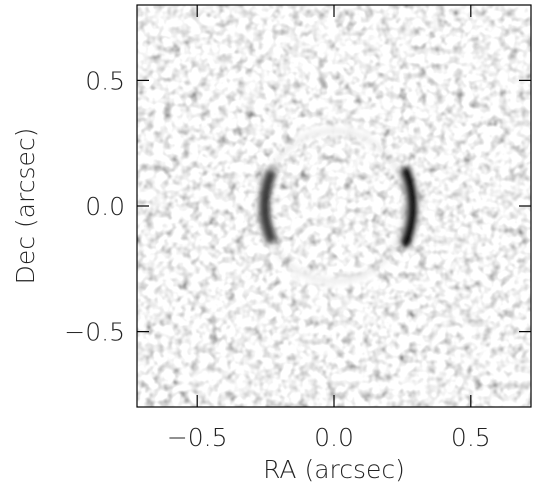  Describe the element at coordinates (334, 437) in the screenshot. I see `x-tick-label: 0.0` at that location.